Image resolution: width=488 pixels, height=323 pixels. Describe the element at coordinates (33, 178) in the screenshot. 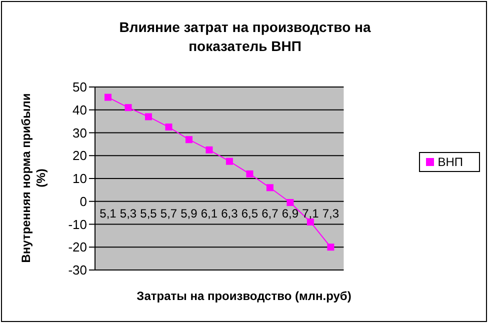

I see `y-axis-title: Внутренняя норма прибыли (%)` at that location.